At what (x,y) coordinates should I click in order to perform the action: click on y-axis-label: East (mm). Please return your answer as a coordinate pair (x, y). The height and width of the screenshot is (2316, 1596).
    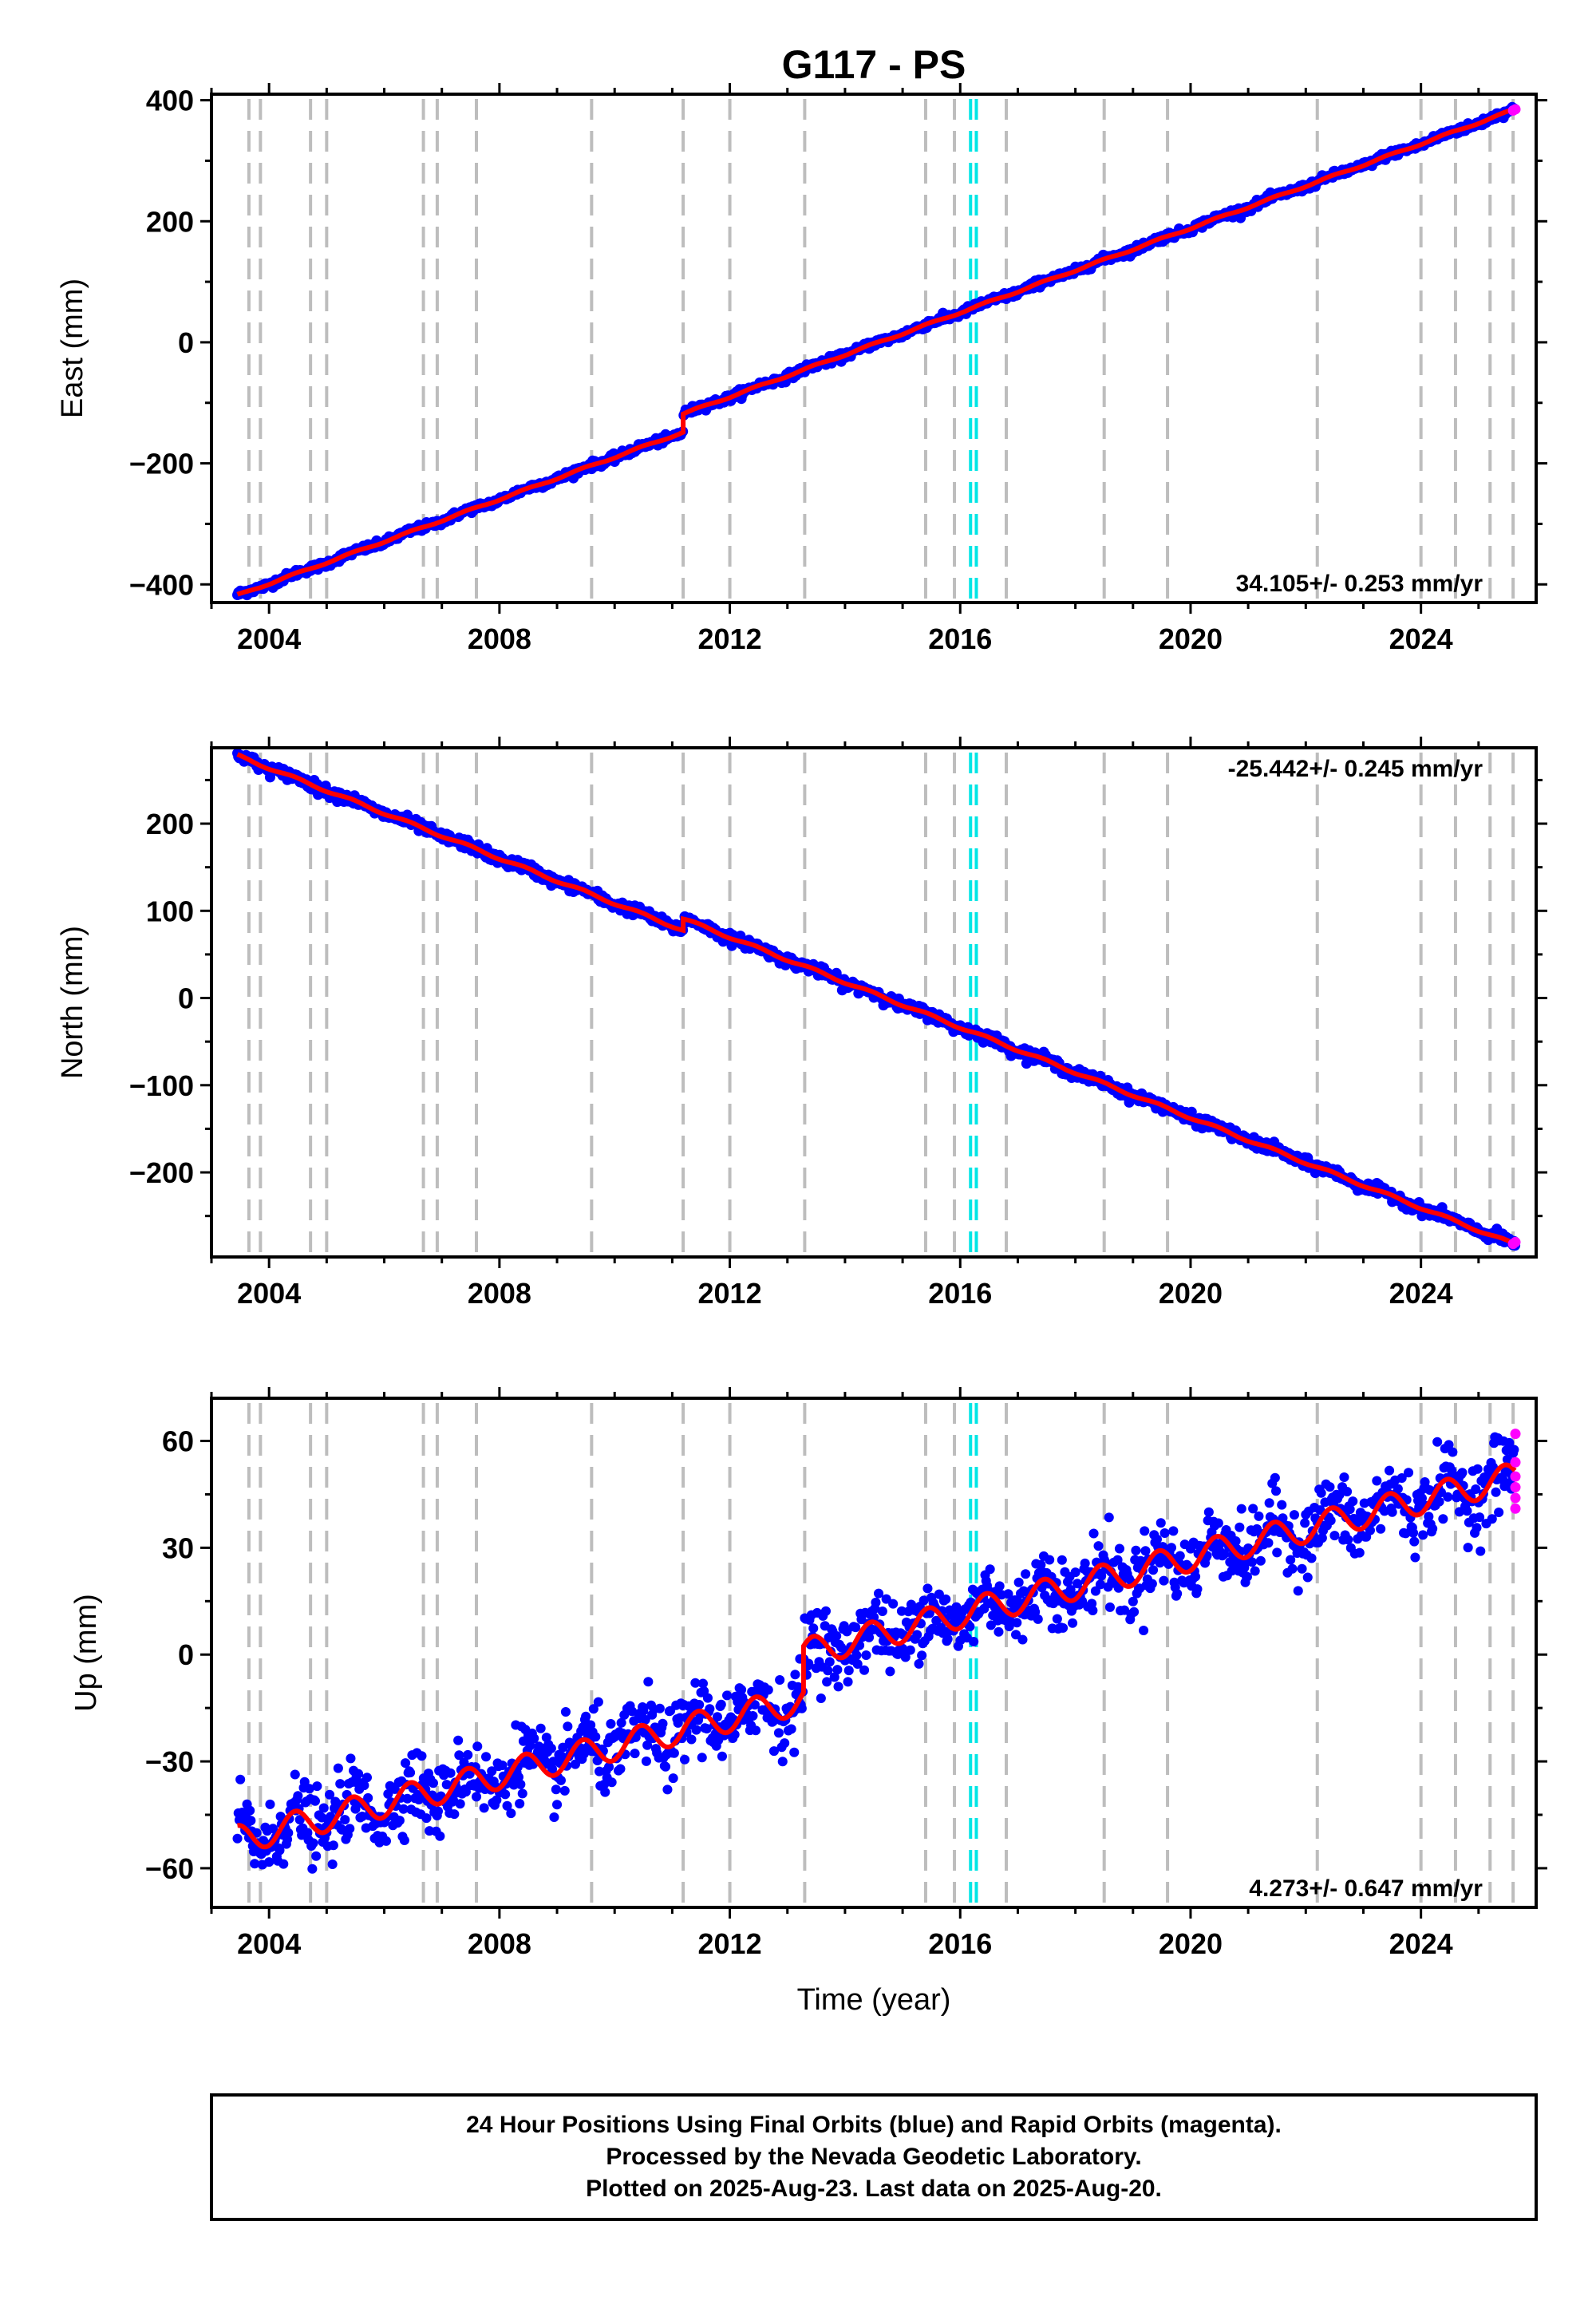
    Looking at the image, I should click on (72, 348).